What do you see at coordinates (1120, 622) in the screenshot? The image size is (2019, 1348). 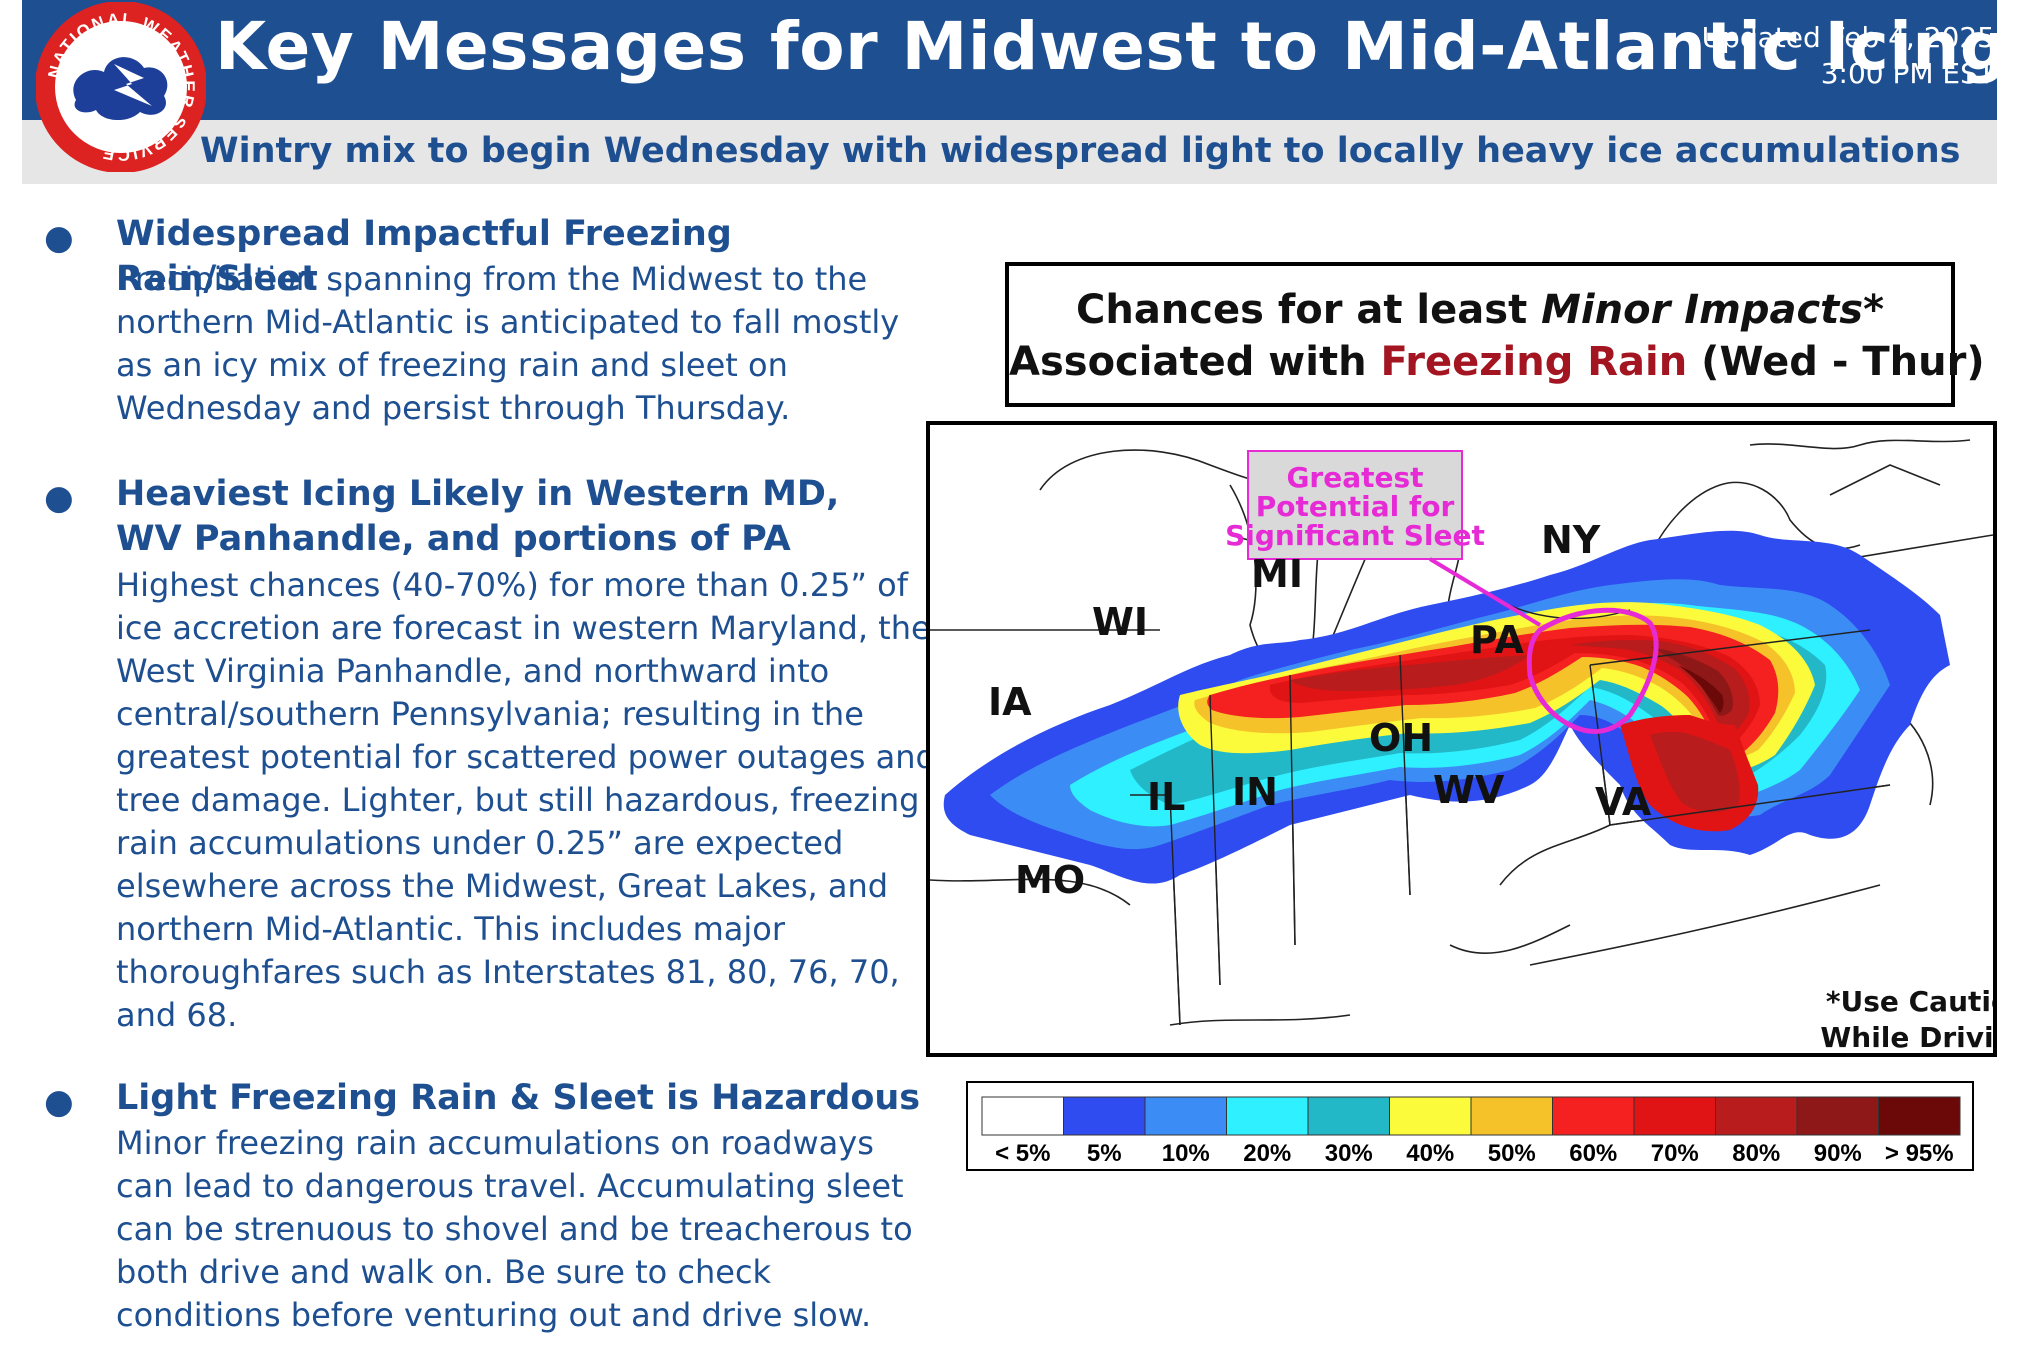 I see `state-label-wi: WI` at bounding box center [1120, 622].